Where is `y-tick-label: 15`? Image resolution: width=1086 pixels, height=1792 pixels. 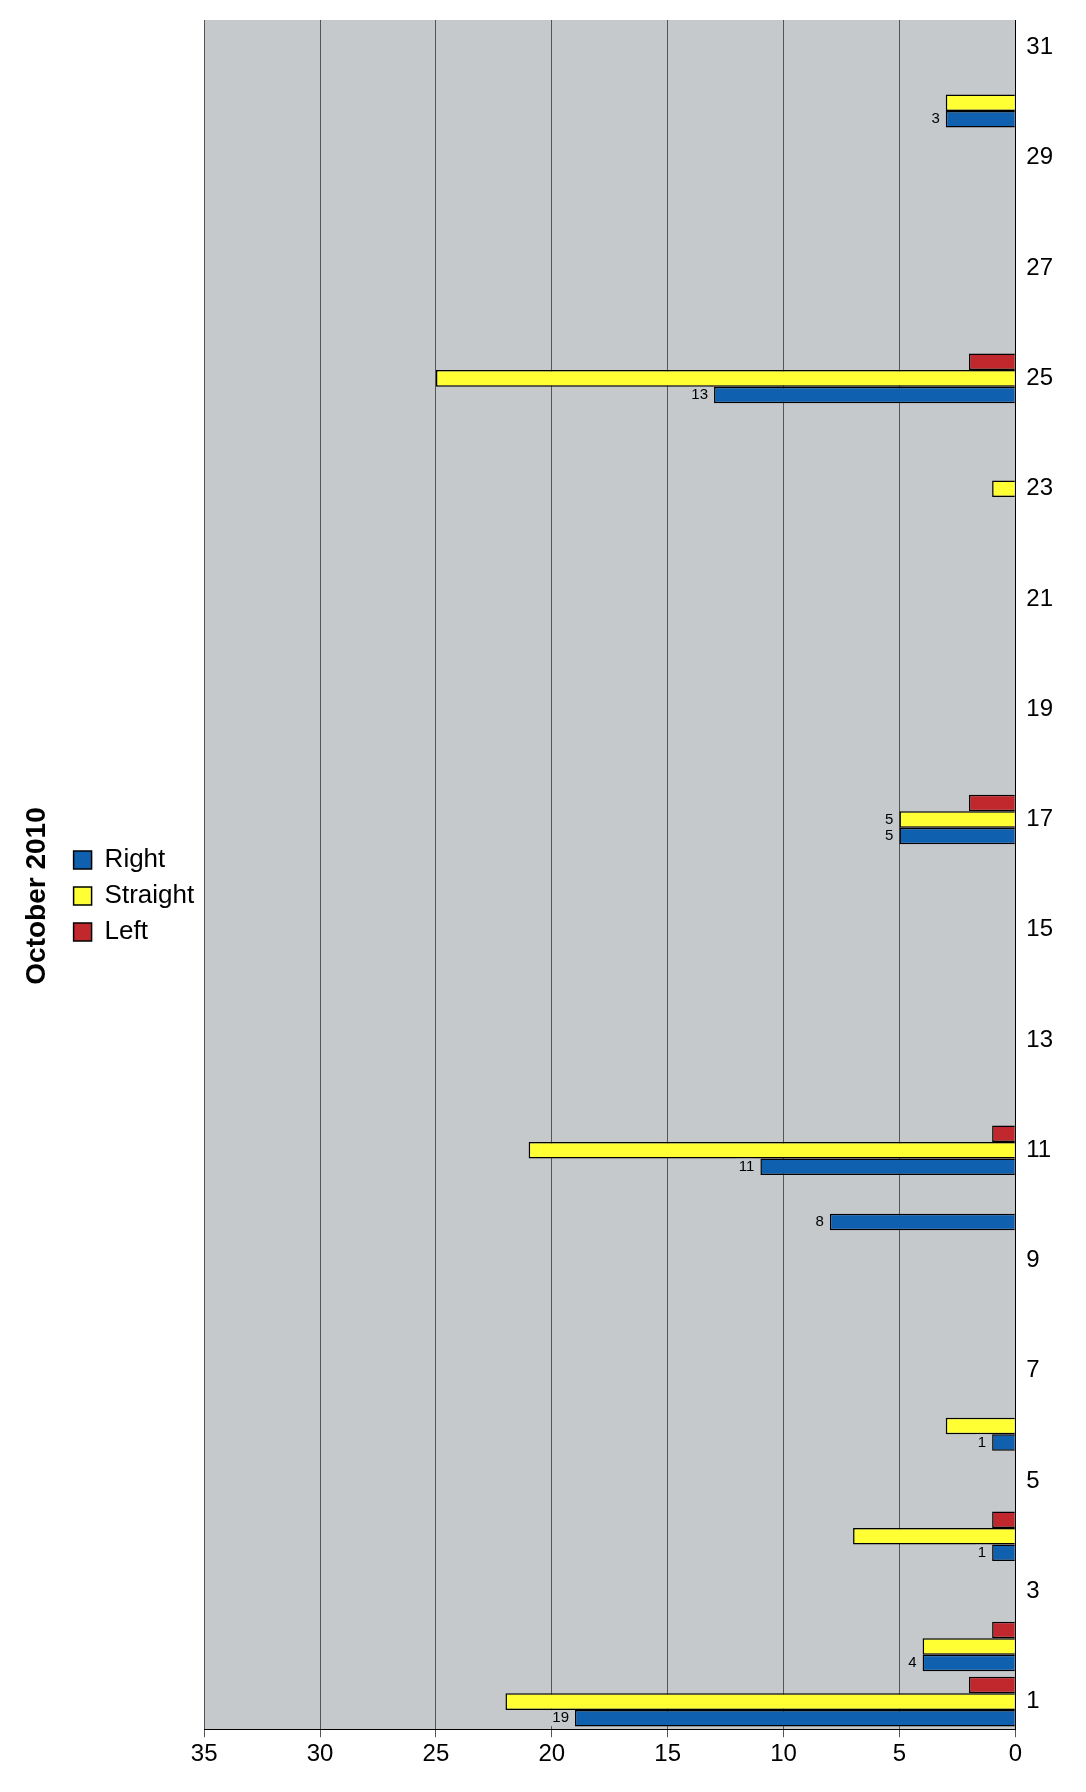 y-tick-label: 15 is located at coordinates (1040, 928).